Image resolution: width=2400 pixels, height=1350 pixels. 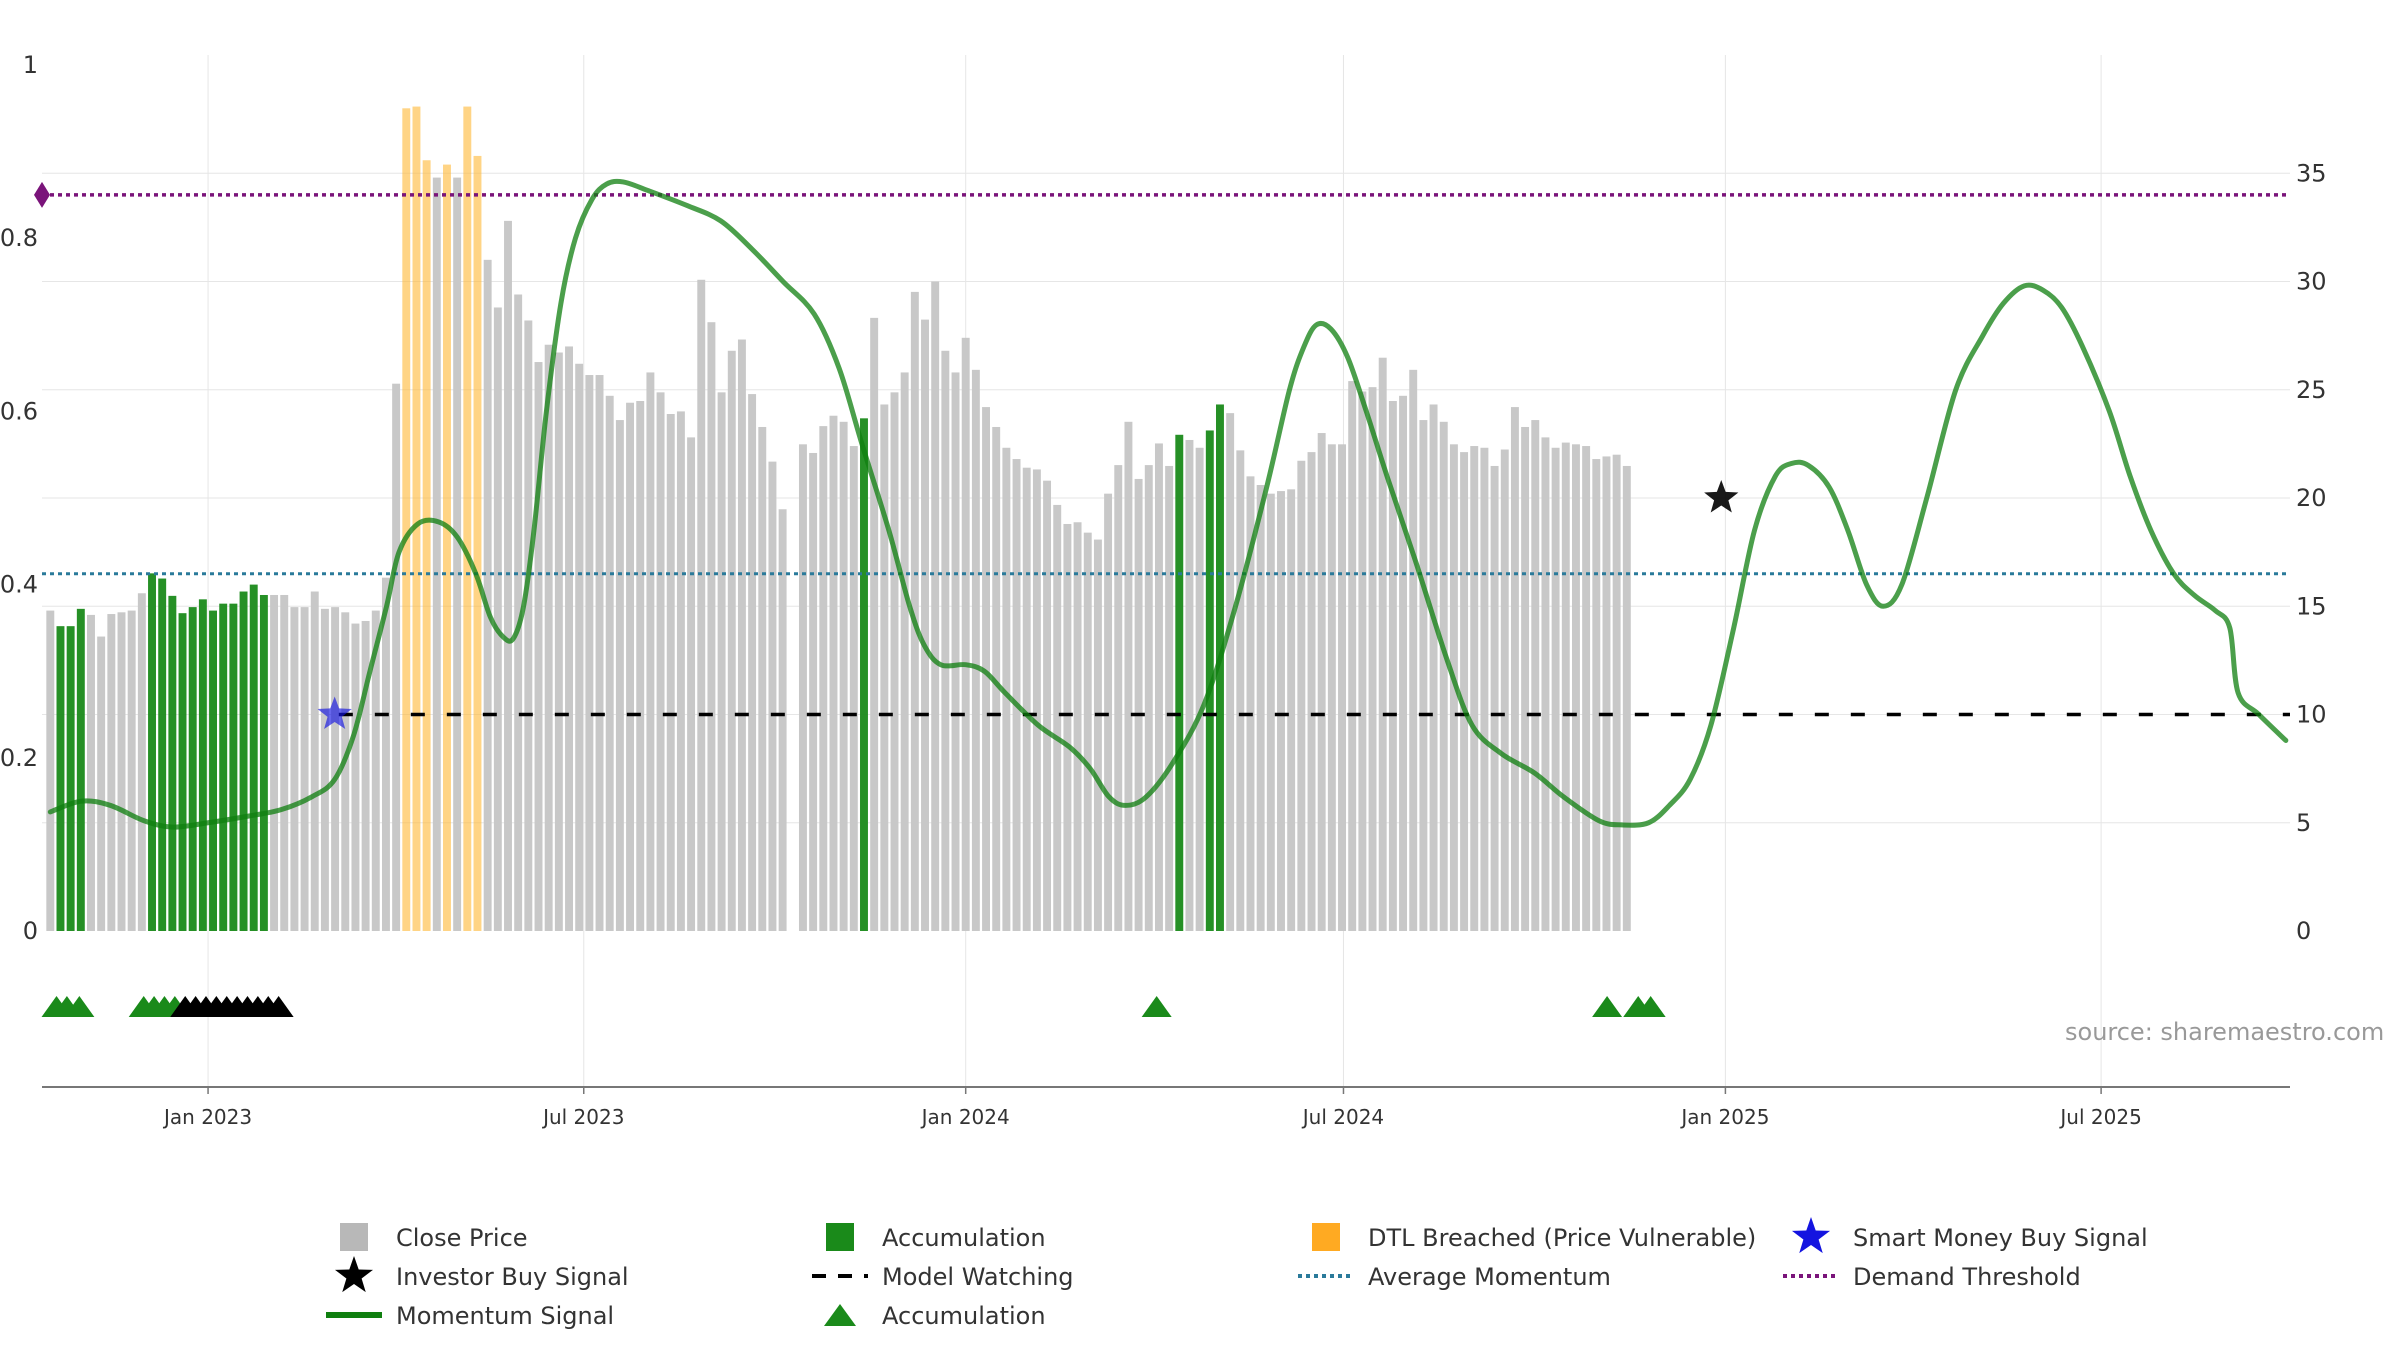 What do you see at coordinates (2311, 173) in the screenshot?
I see `y-right-tick-label: 35` at bounding box center [2311, 173].